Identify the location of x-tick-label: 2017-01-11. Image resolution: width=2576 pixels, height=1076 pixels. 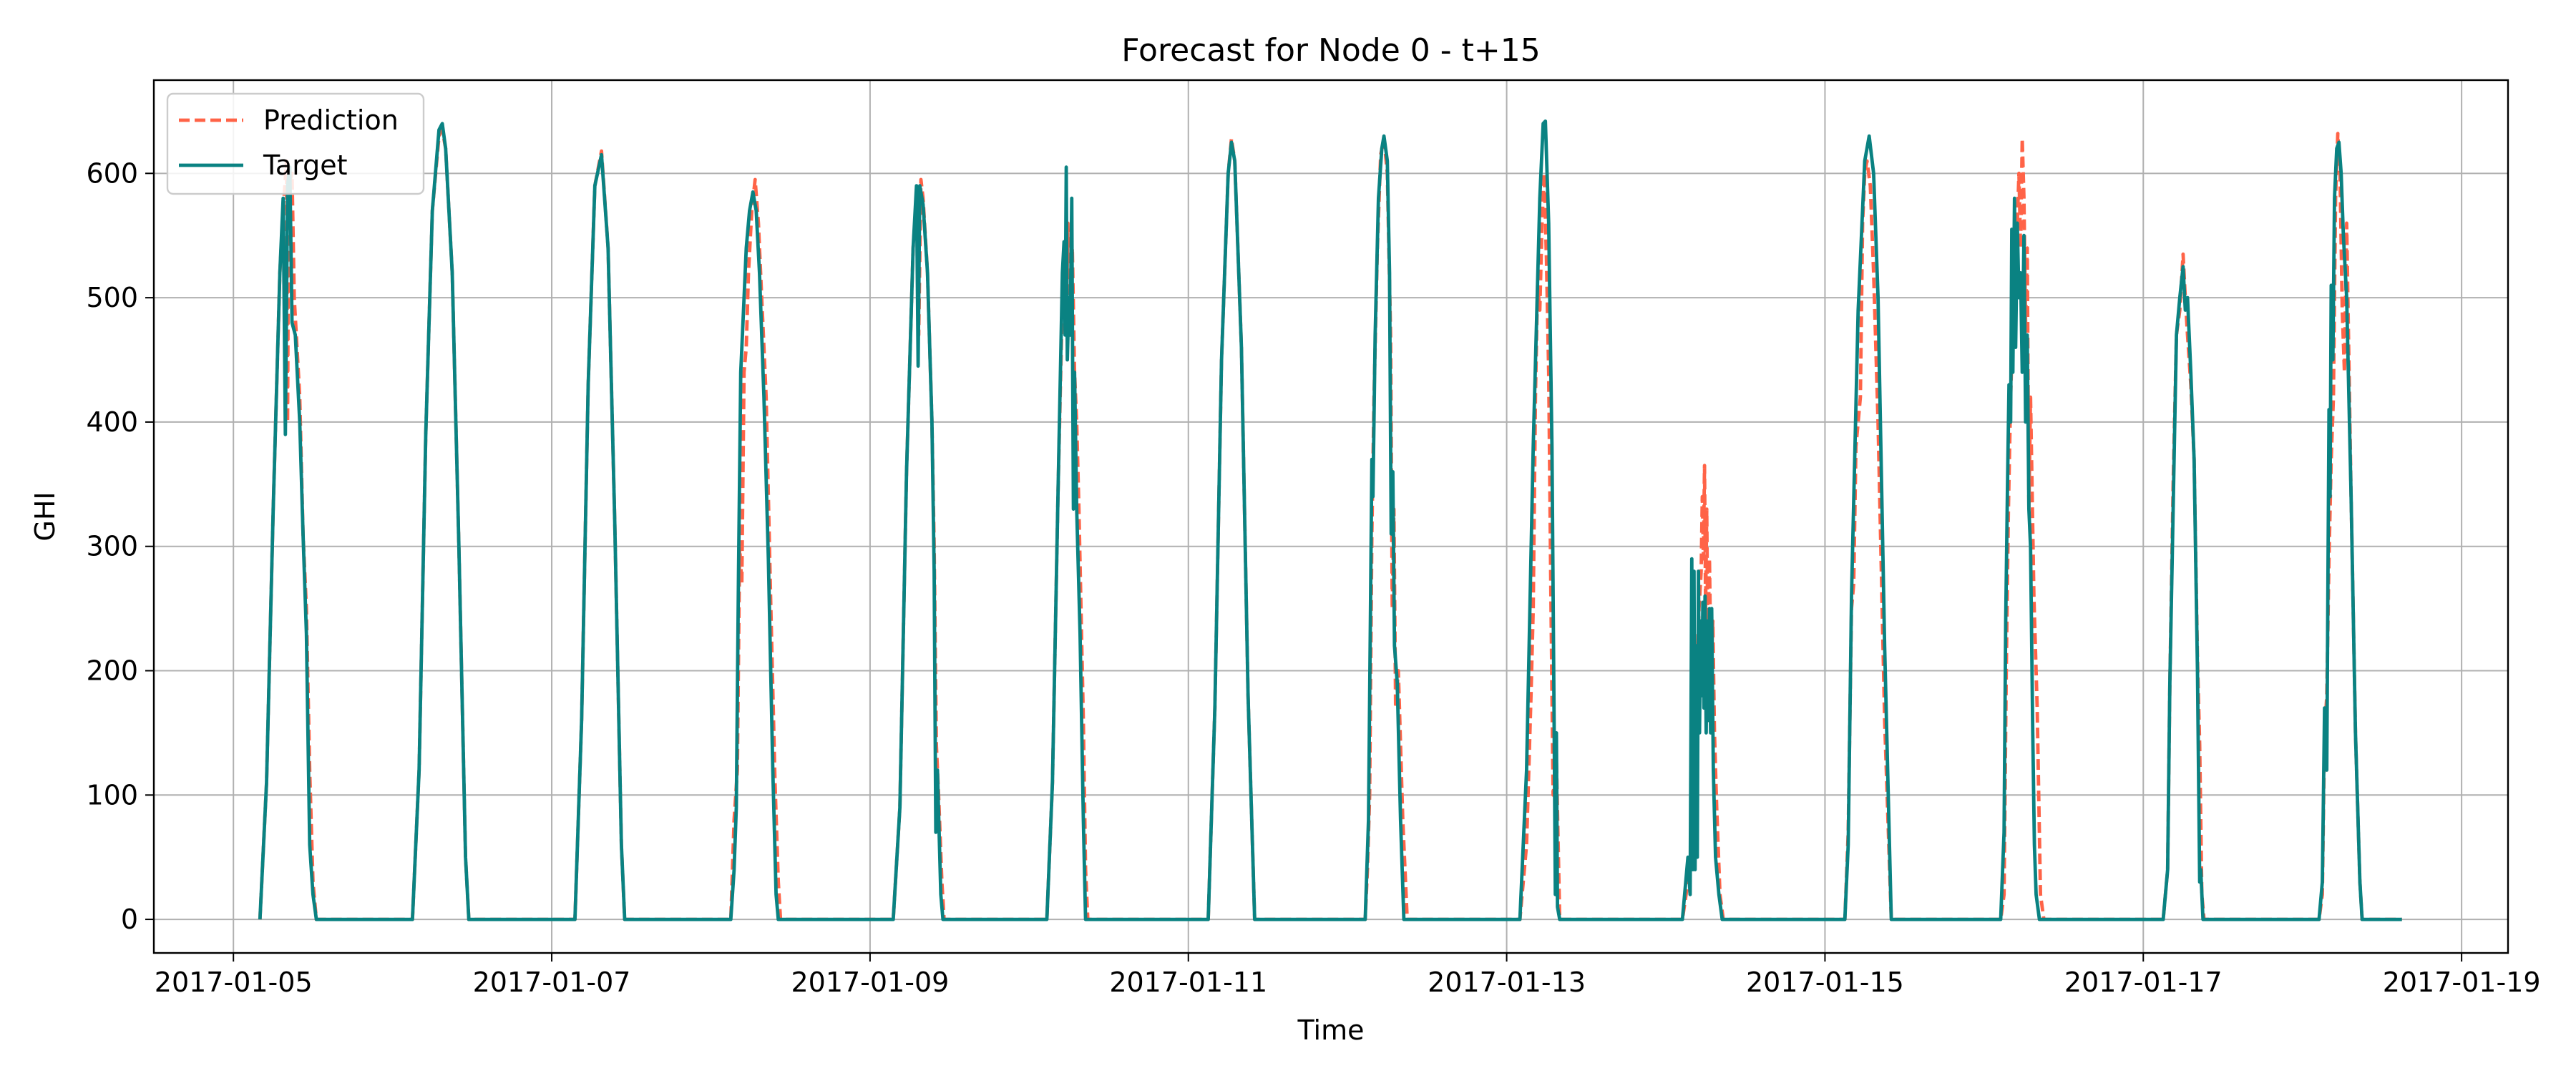
(1188, 983).